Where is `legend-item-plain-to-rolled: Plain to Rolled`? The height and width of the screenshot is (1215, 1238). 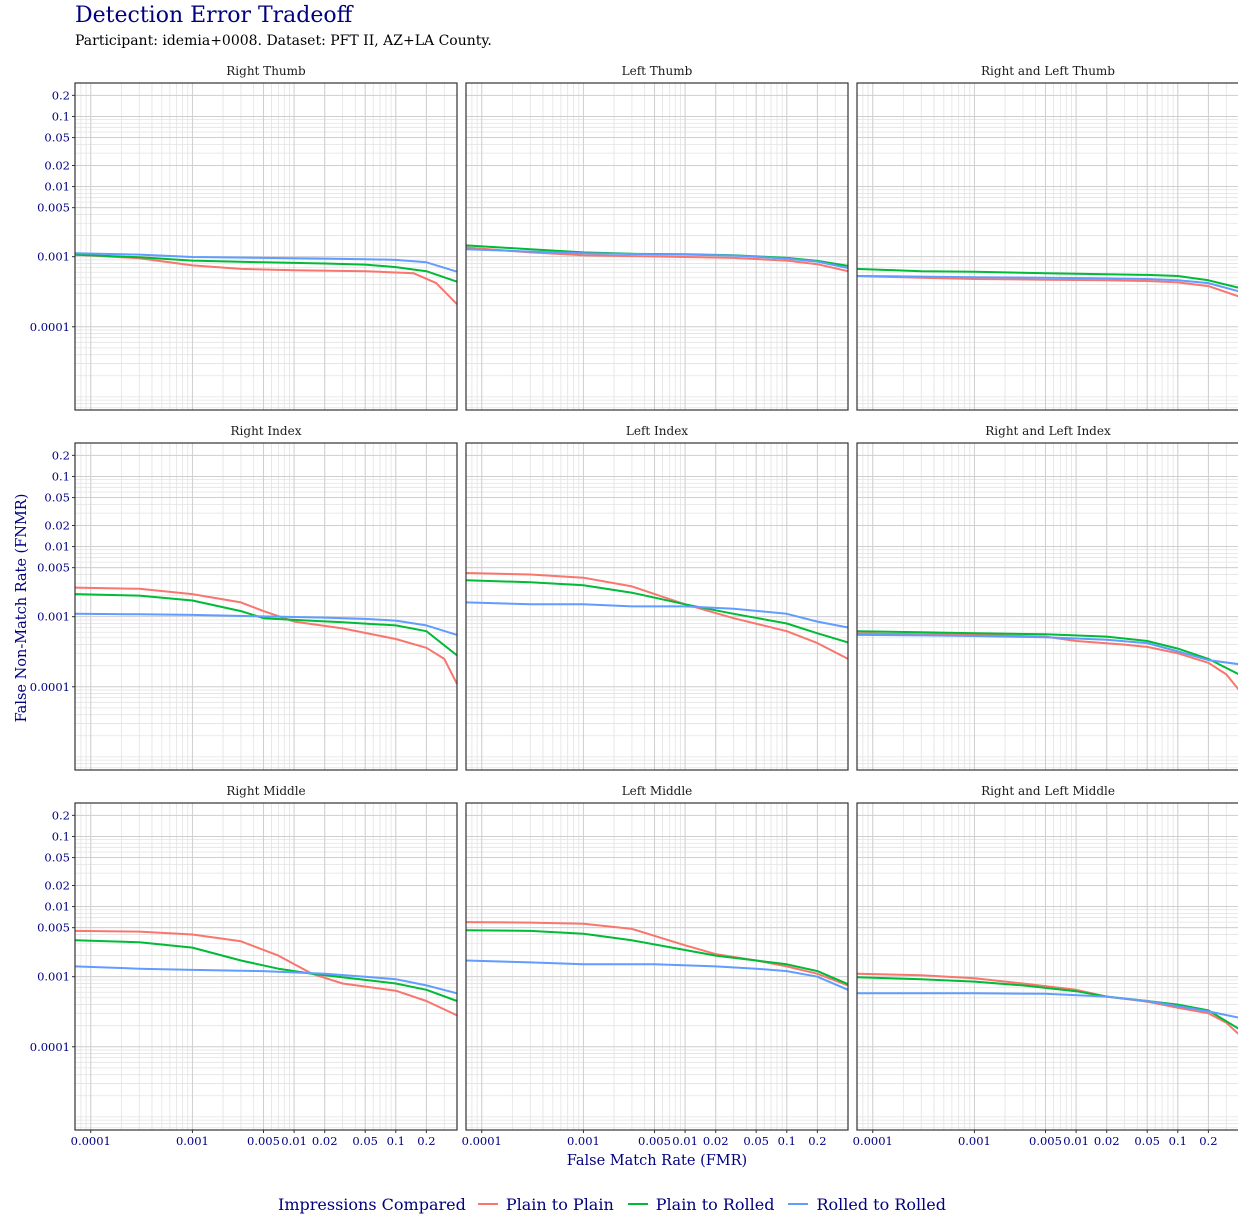
legend-item-plain-to-rolled: Plain to Rolled is located at coordinates (701, 1204).